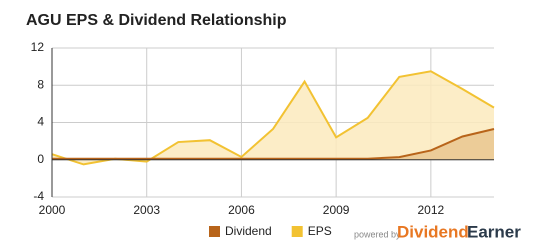 The height and width of the screenshot is (245, 558). What do you see at coordinates (146, 210) in the screenshot?
I see `x-tick-label: 2003` at bounding box center [146, 210].